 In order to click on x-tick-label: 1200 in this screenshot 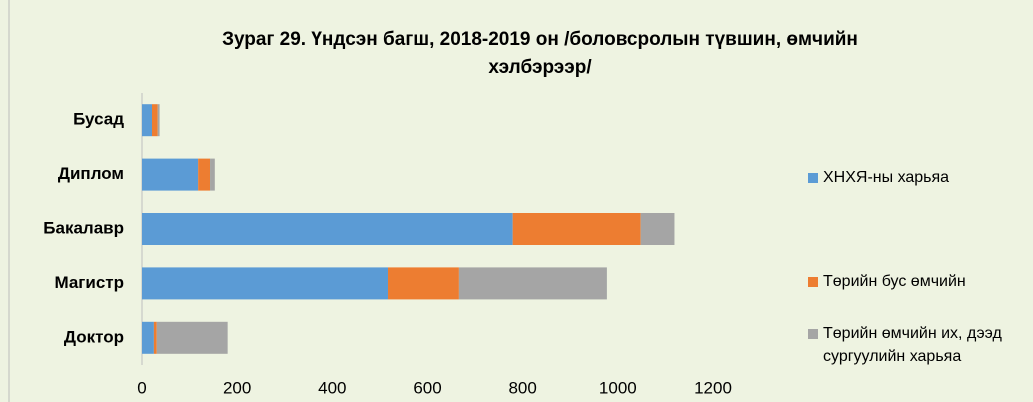, I will do `click(713, 387)`.